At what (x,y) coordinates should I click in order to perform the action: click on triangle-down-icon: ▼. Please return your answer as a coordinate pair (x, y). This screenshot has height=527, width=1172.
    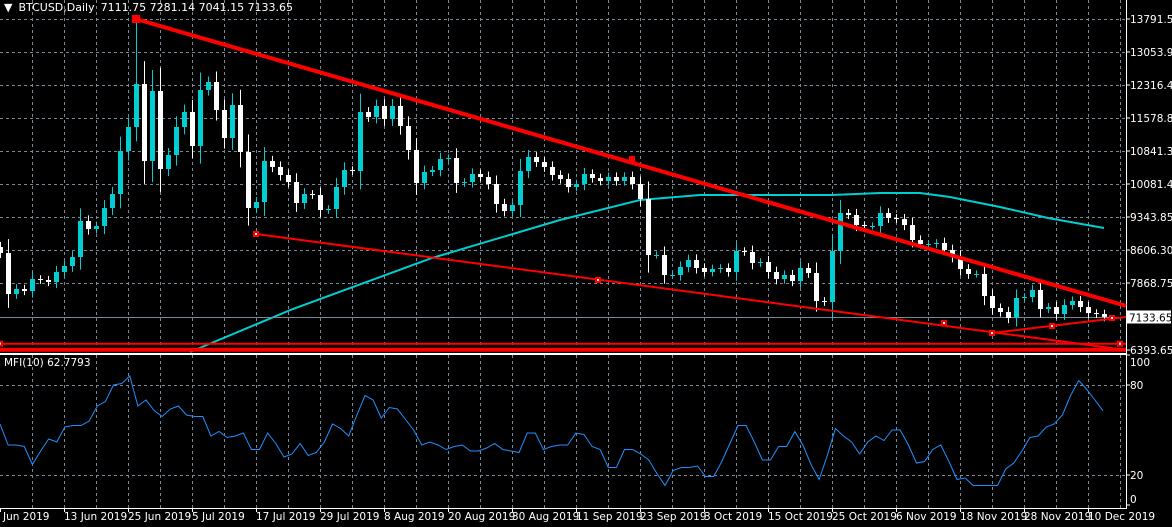
    Looking at the image, I should click on (8, 7).